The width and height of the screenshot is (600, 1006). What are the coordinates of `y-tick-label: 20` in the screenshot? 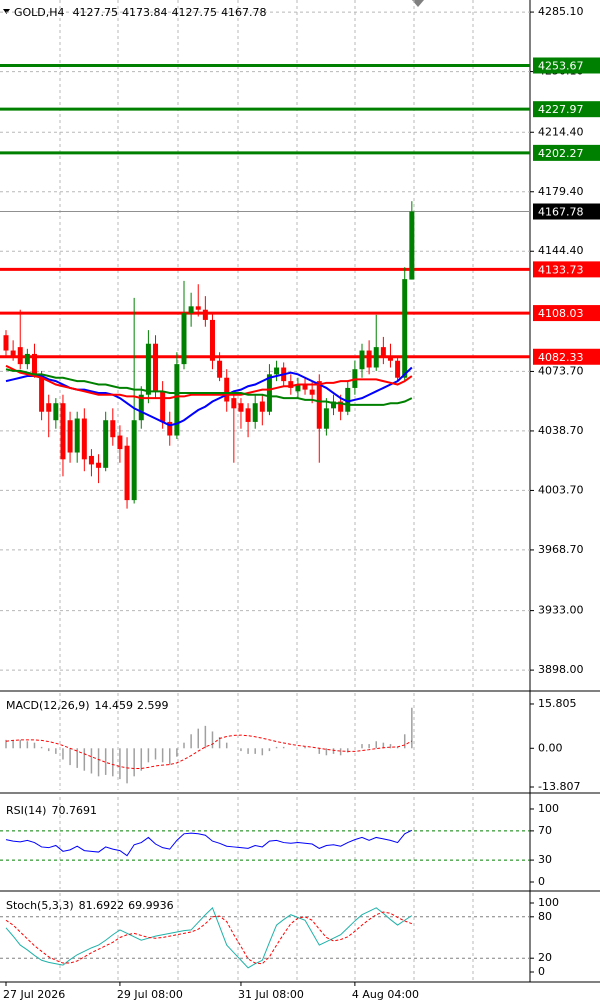 It's located at (545, 957).